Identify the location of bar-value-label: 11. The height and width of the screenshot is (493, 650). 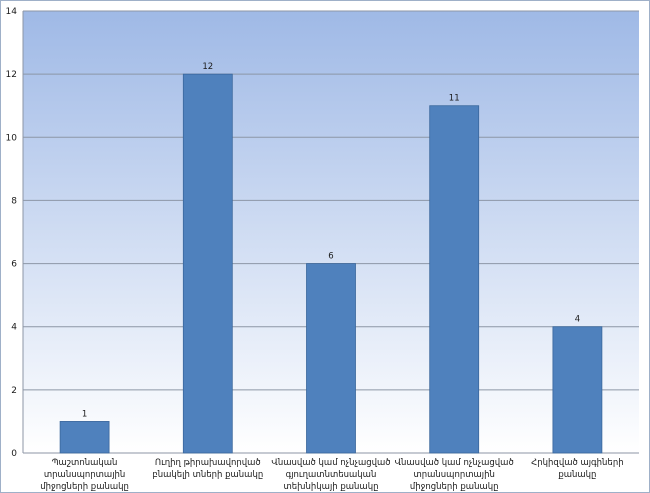
(454, 99).